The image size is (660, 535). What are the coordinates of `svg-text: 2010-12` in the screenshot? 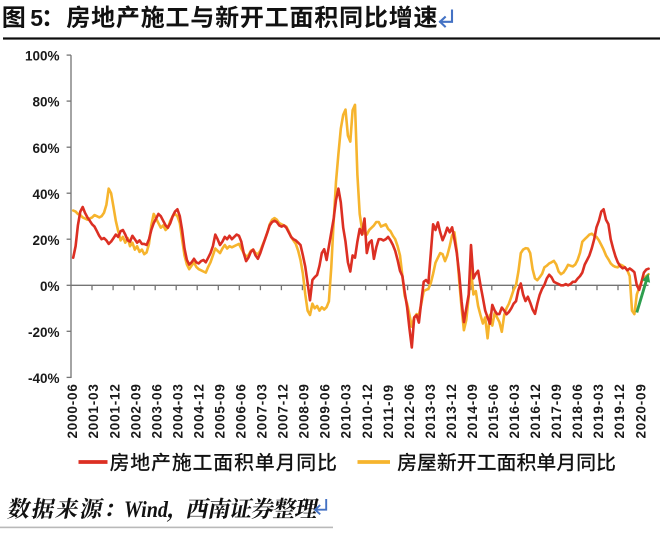 It's located at (367, 410).